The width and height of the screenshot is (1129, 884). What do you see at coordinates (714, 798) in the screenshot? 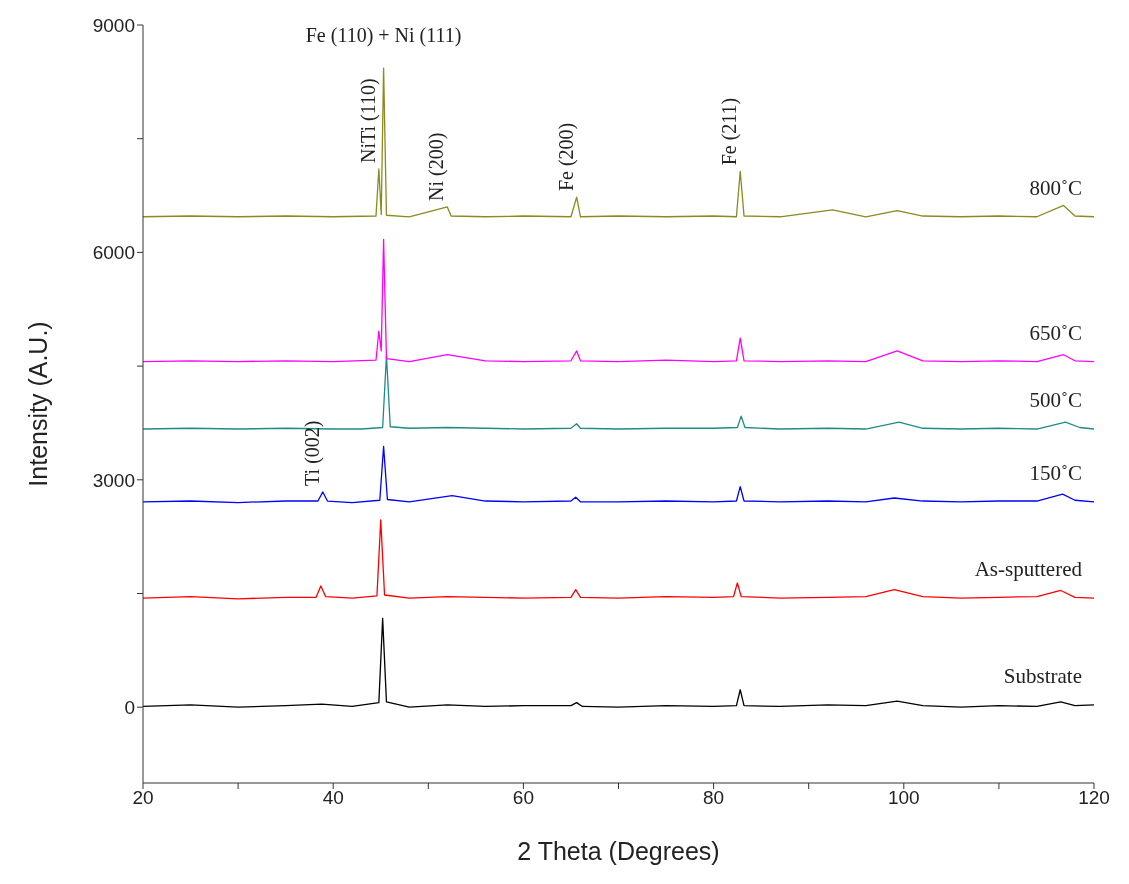
I see `x-tick-label: 80` at bounding box center [714, 798].